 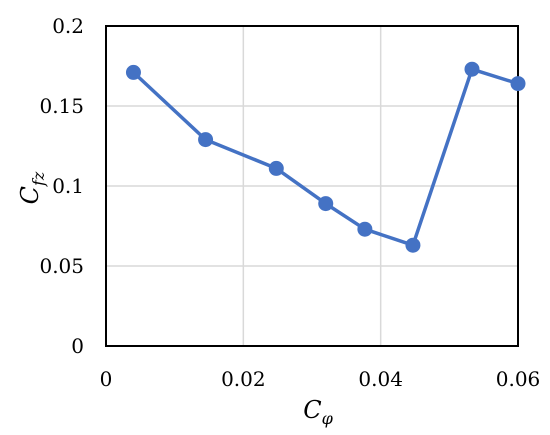 I want to click on y-axis-title: Cfz, so click(x=32, y=187).